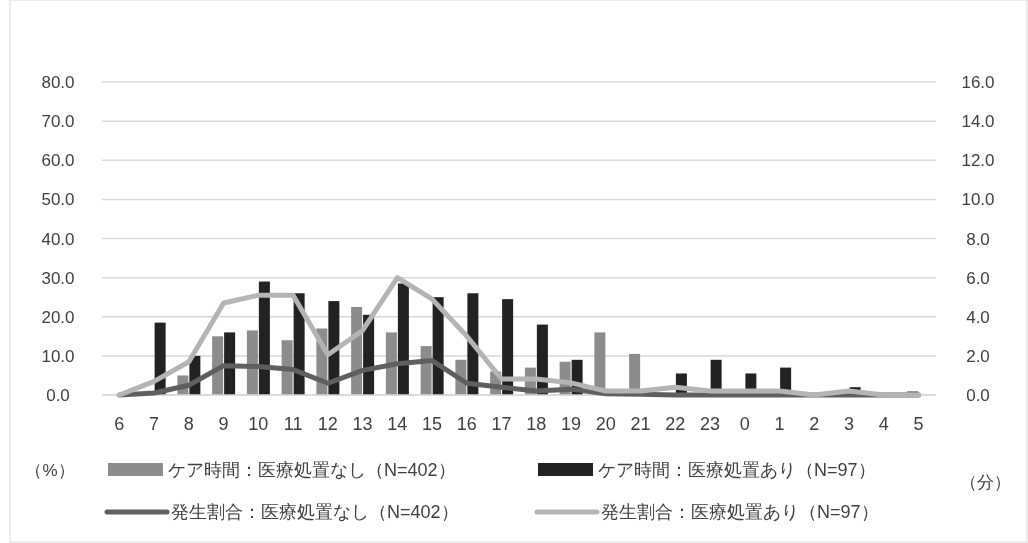  I want to click on legend-label: ケア時間：医療処置あり（N=97）, so click(737, 470).